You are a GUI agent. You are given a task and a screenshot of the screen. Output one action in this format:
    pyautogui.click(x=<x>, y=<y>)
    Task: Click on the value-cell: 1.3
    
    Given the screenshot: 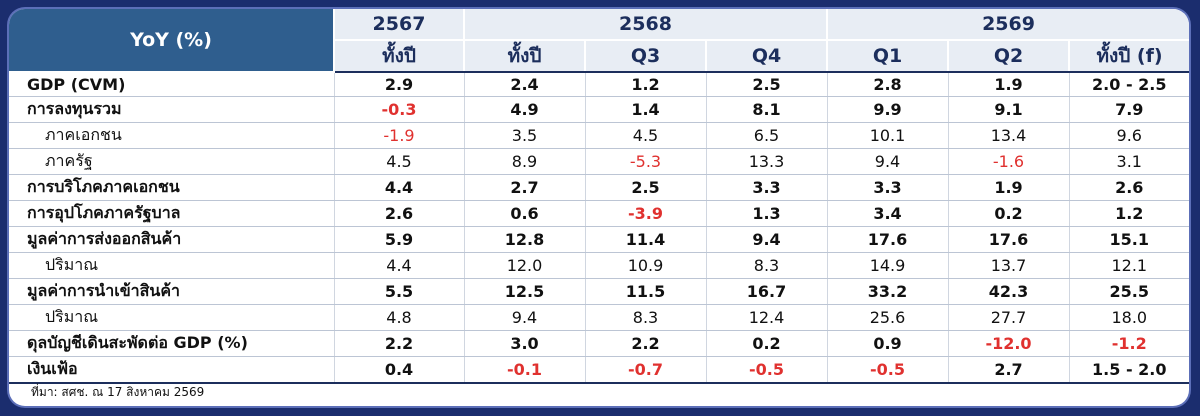 What is the action you would take?
    pyautogui.click(x=766, y=213)
    